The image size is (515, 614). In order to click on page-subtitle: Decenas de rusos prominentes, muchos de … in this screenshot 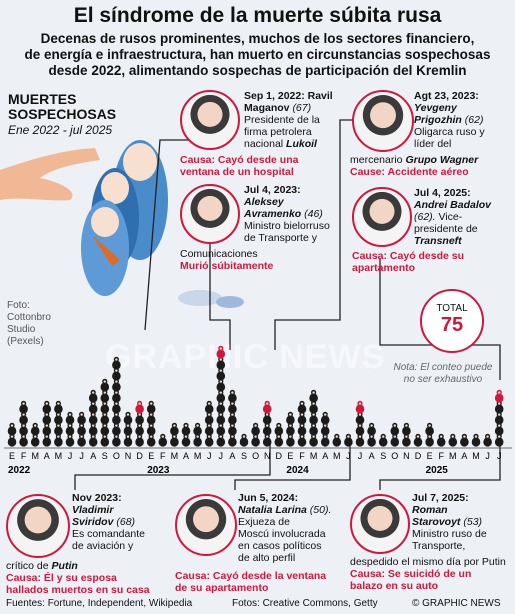, I will do `click(257, 55)`.